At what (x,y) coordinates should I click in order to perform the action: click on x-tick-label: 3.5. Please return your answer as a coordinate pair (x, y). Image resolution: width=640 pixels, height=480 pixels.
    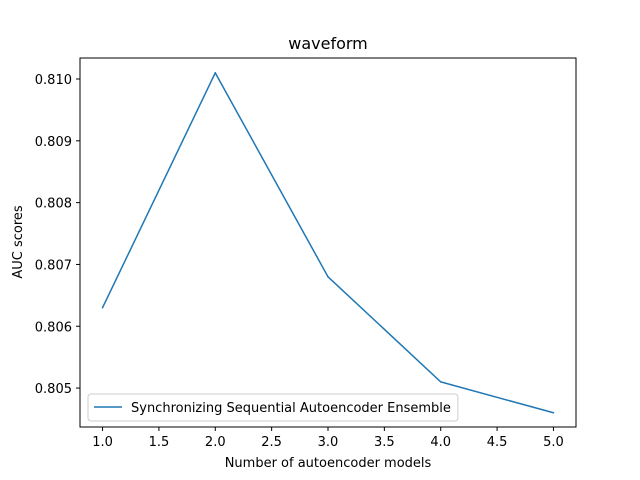
    Looking at the image, I should click on (384, 442).